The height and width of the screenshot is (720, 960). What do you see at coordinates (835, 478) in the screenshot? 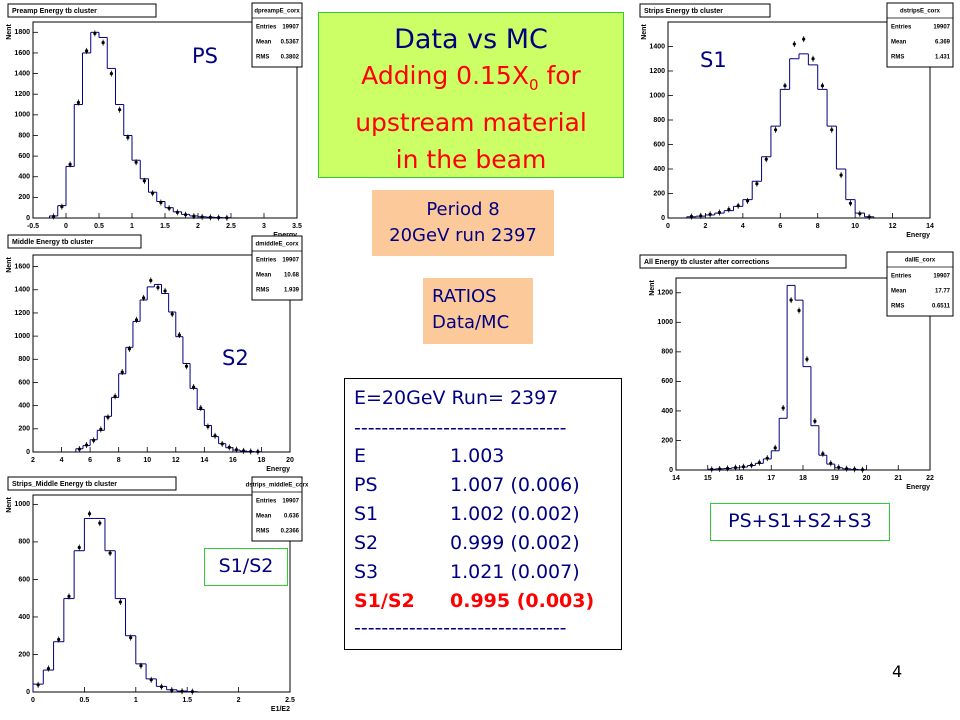
I see `x-tick-label: 19` at bounding box center [835, 478].